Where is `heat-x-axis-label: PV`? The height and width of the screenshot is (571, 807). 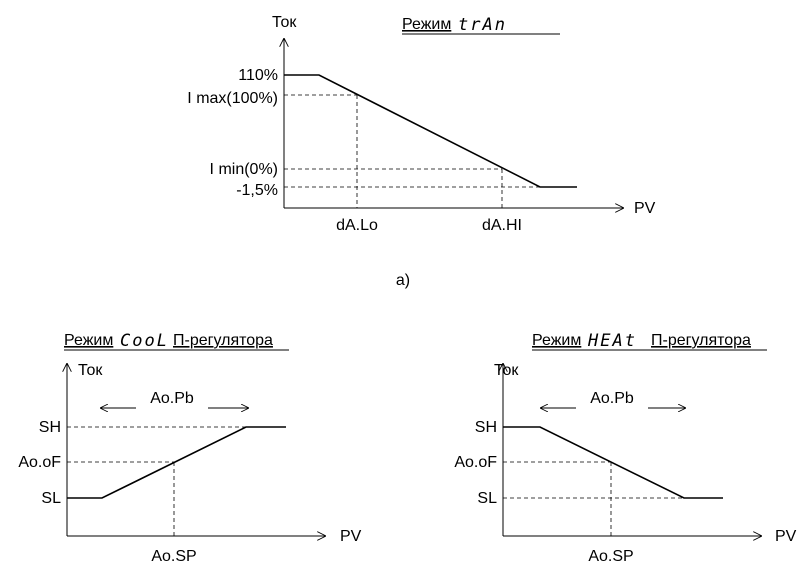
heat-x-axis-label: PV is located at coordinates (786, 536).